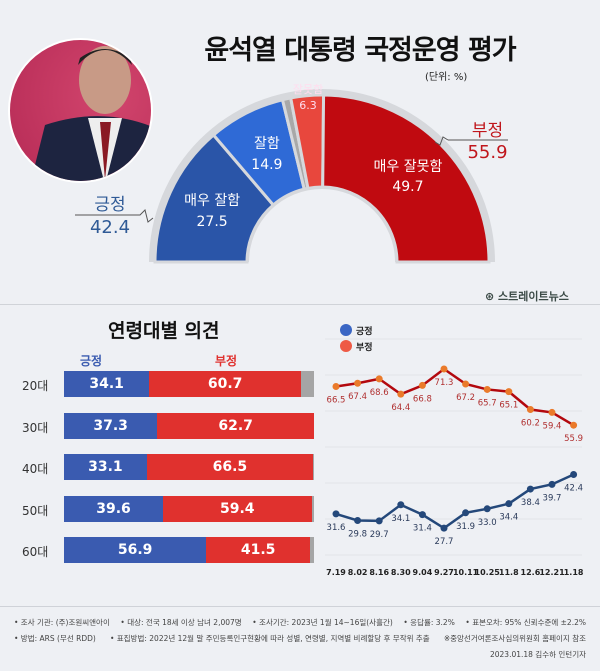 The image size is (600, 671). What do you see at coordinates (400, 519) in the screenshot?
I see `data-label: 34.1` at bounding box center [400, 519].